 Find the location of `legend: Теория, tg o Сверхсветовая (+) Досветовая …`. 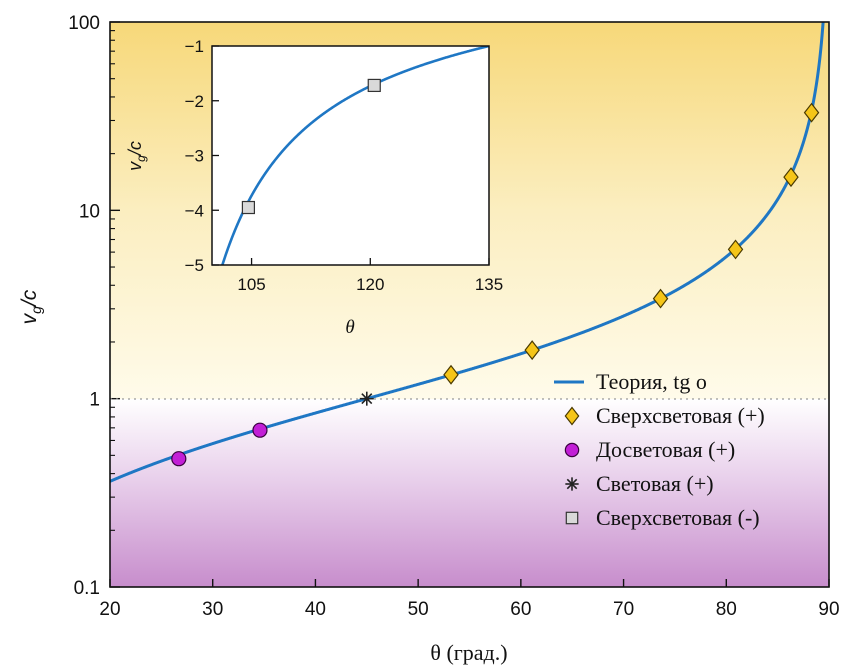

legend: Теория, tg o Сверхсветовая (+) Досветовая … is located at coordinates (659, 449).